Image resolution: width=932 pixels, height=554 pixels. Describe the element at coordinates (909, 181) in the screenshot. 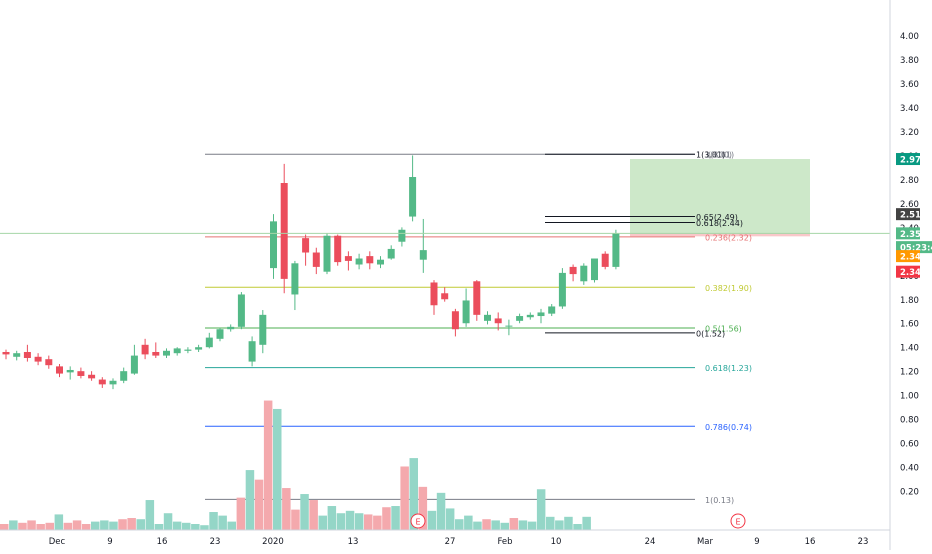

I see `price-axis-tick: 2.80` at that location.